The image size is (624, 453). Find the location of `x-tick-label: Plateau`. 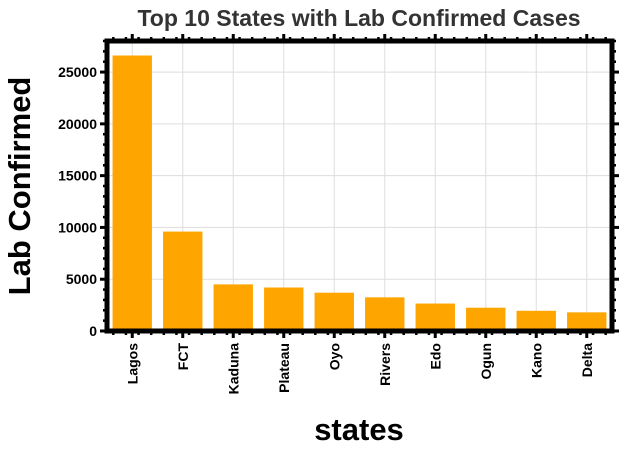

x-tick-label: Plateau is located at coordinates (284, 368).